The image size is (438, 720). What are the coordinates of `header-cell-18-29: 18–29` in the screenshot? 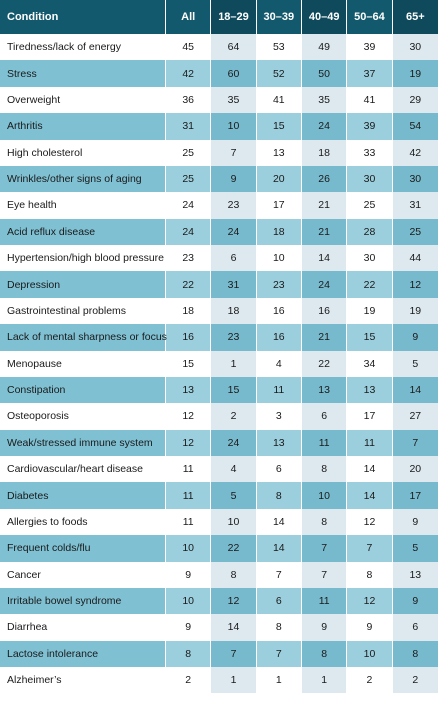 It's located at (234, 17).